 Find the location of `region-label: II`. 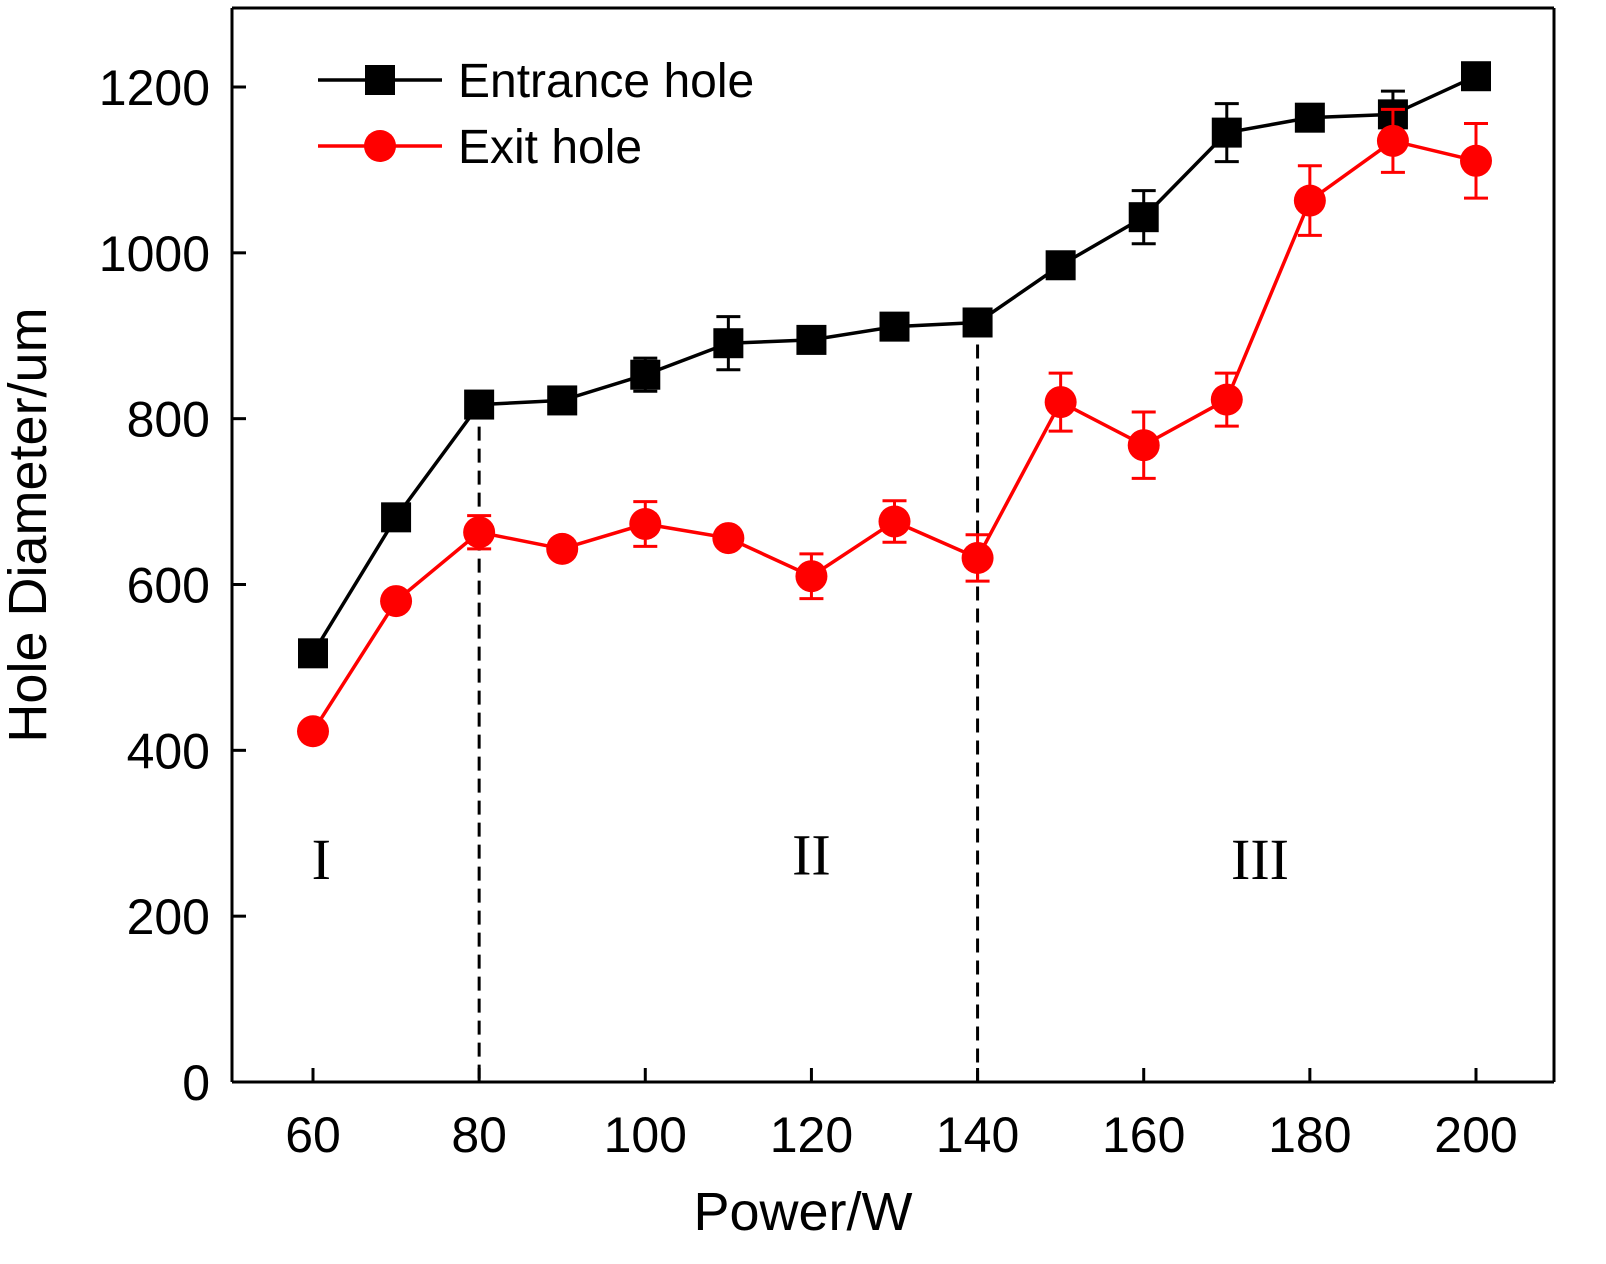

region-label: II is located at coordinates (811, 855).